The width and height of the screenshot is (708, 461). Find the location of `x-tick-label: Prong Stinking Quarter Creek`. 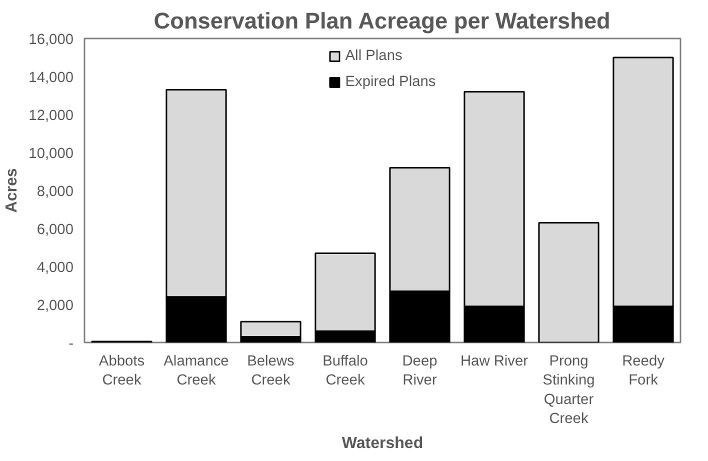

x-tick-label: Prong Stinking Quarter Creek is located at coordinates (568, 391).